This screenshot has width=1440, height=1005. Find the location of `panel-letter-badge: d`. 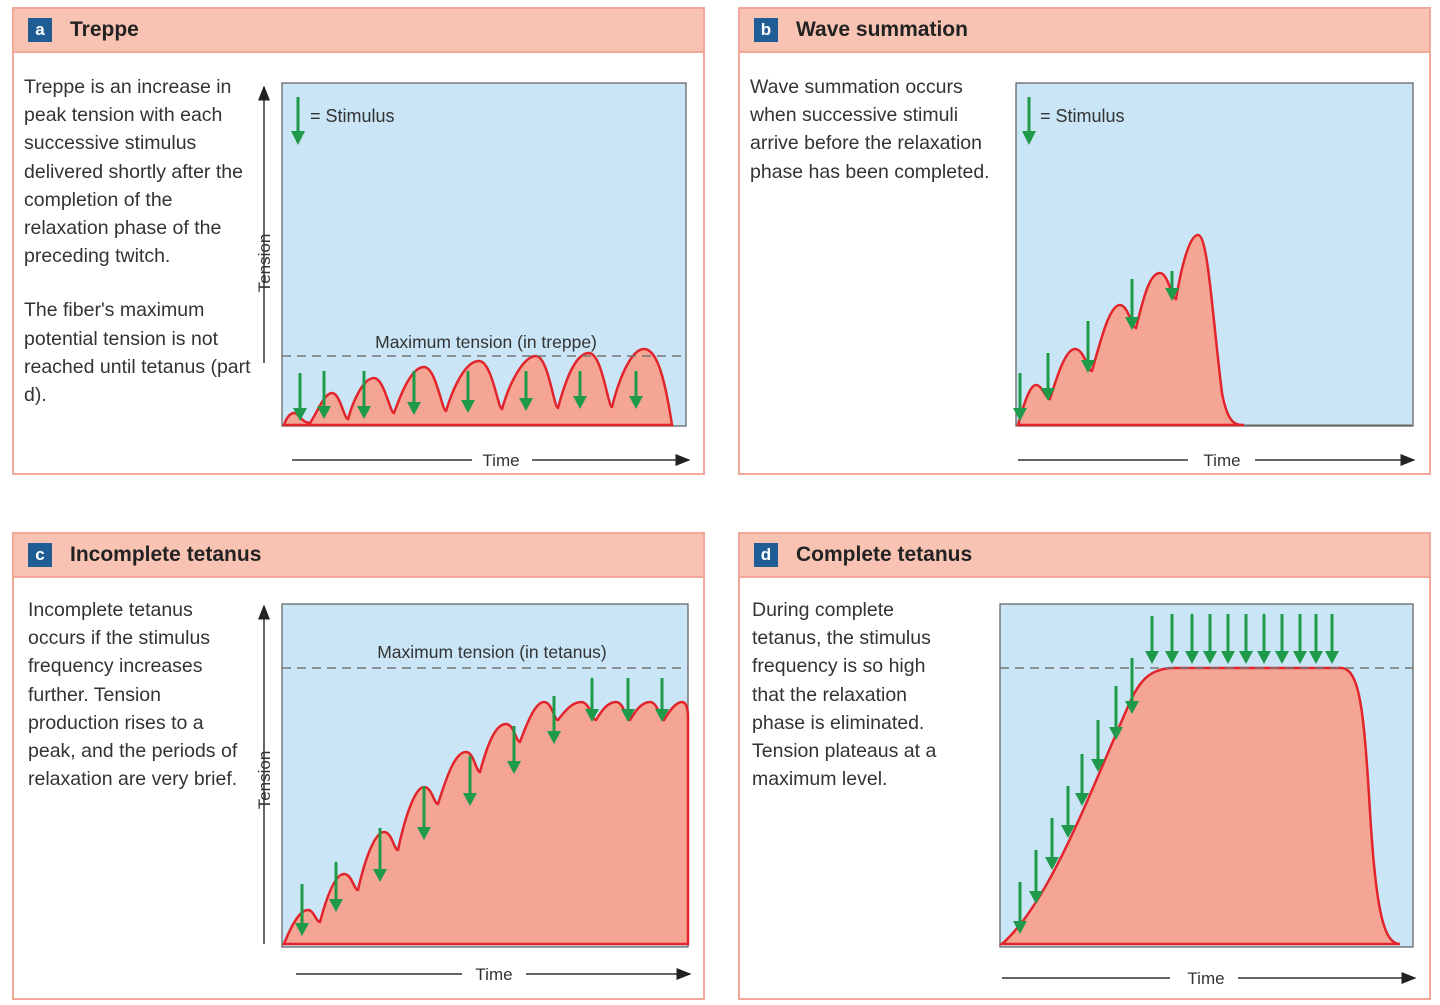

panel-letter-badge: d is located at coordinates (766, 555).